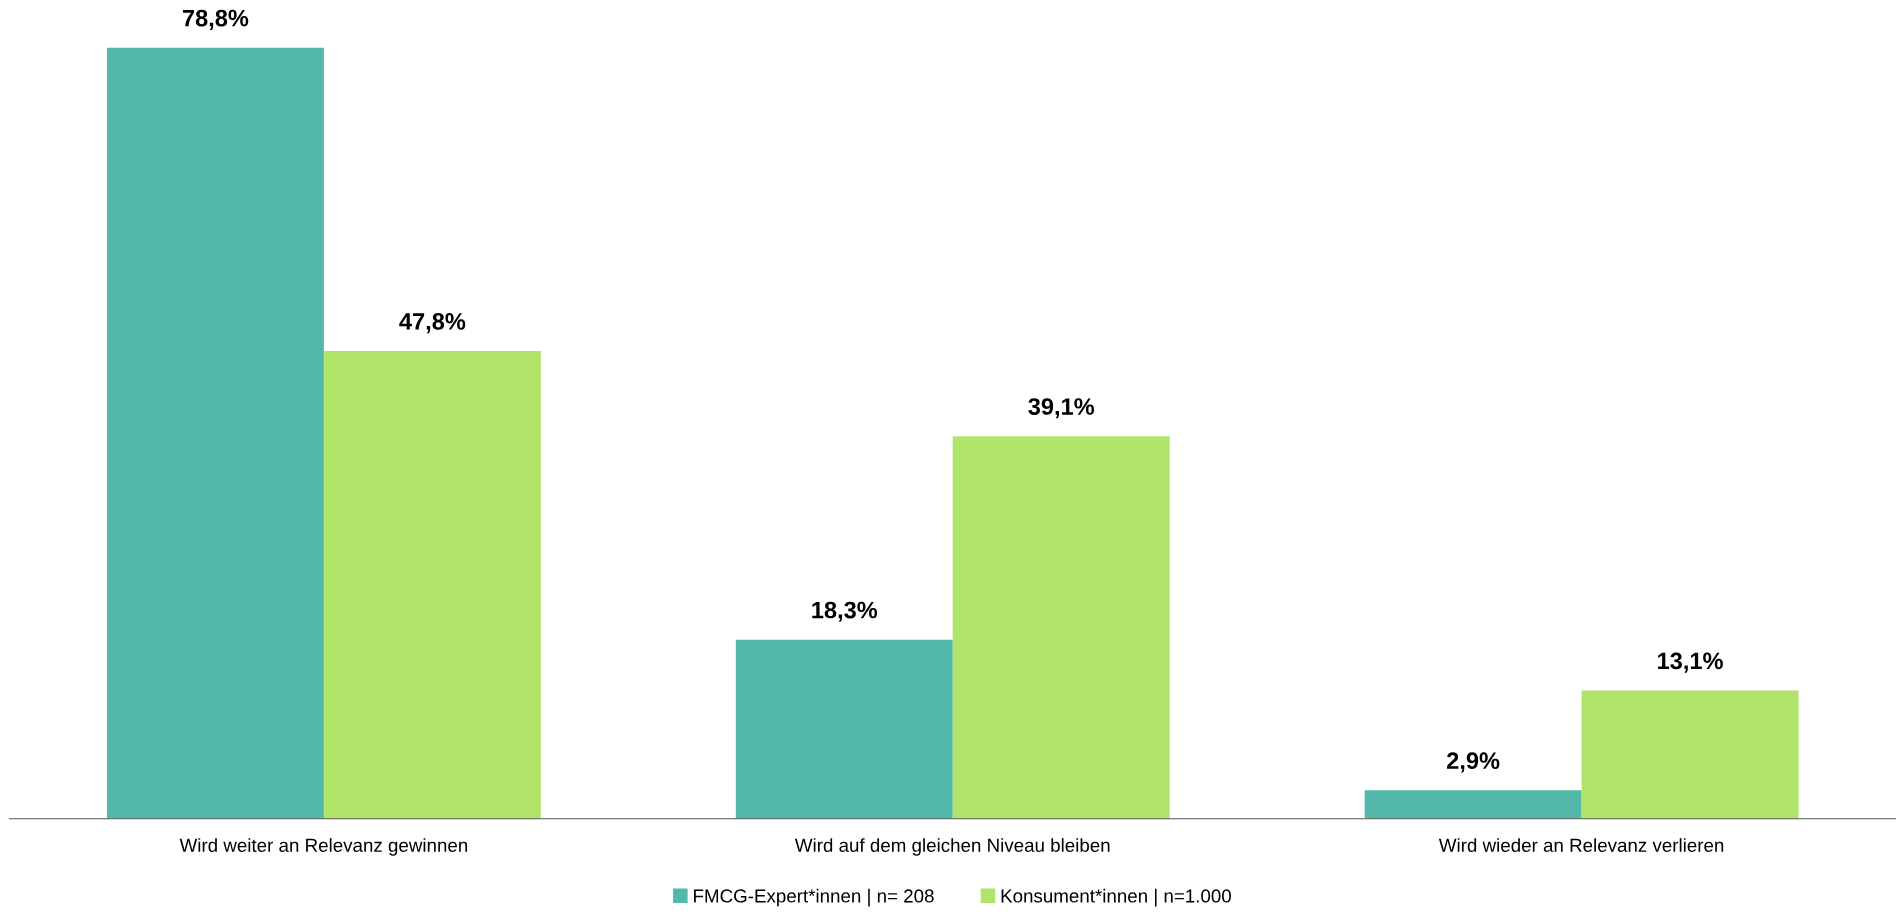  I want to click on data-label: 2,9%, so click(1473, 762).